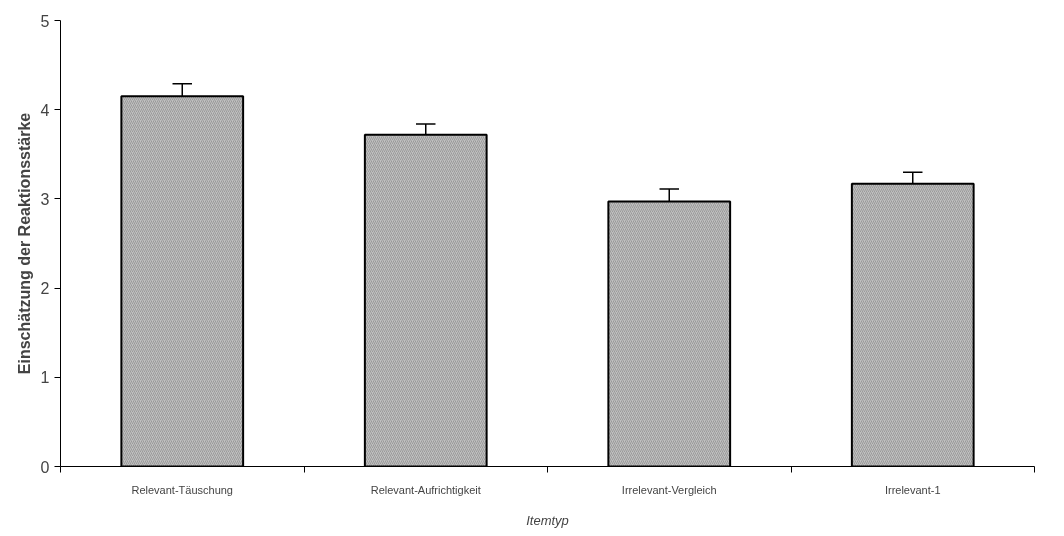  I want to click on y-tick-label: 0, so click(45, 467).